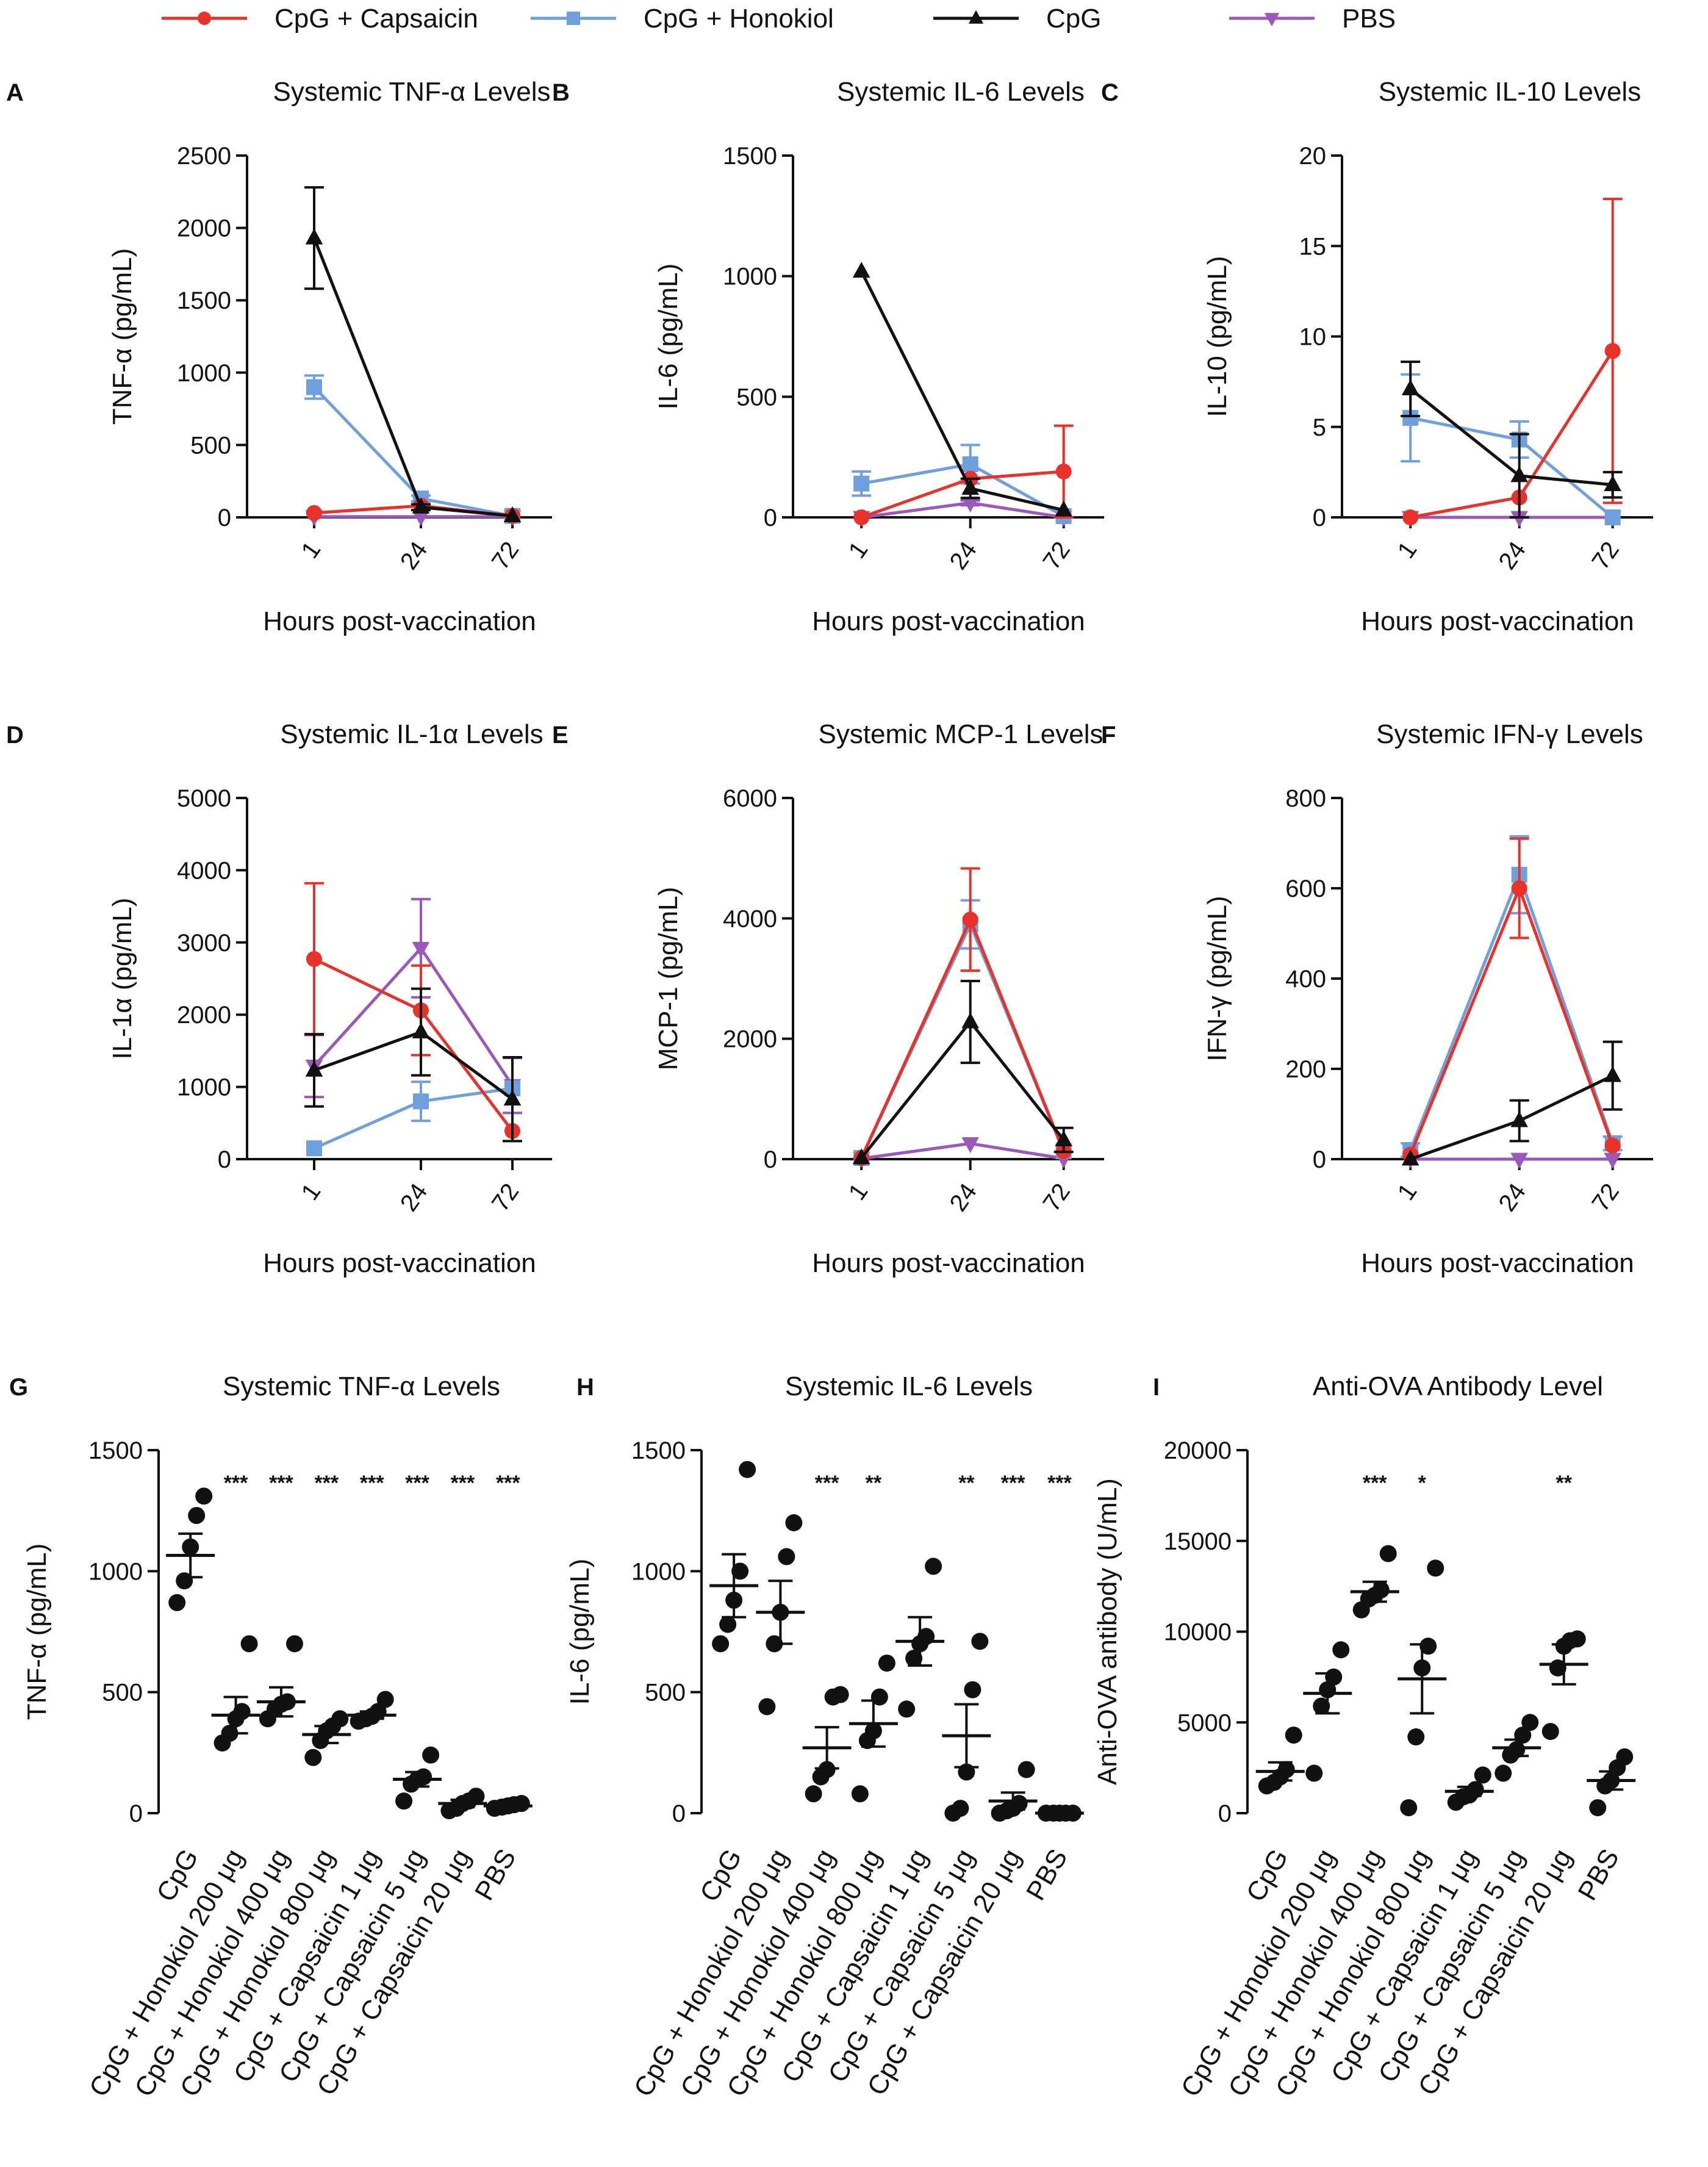 Image resolution: width=1708 pixels, height=2167 pixels. Describe the element at coordinates (668, 337) in the screenshot. I see `y-axis-label: IL-6 (pg/mL)` at that location.